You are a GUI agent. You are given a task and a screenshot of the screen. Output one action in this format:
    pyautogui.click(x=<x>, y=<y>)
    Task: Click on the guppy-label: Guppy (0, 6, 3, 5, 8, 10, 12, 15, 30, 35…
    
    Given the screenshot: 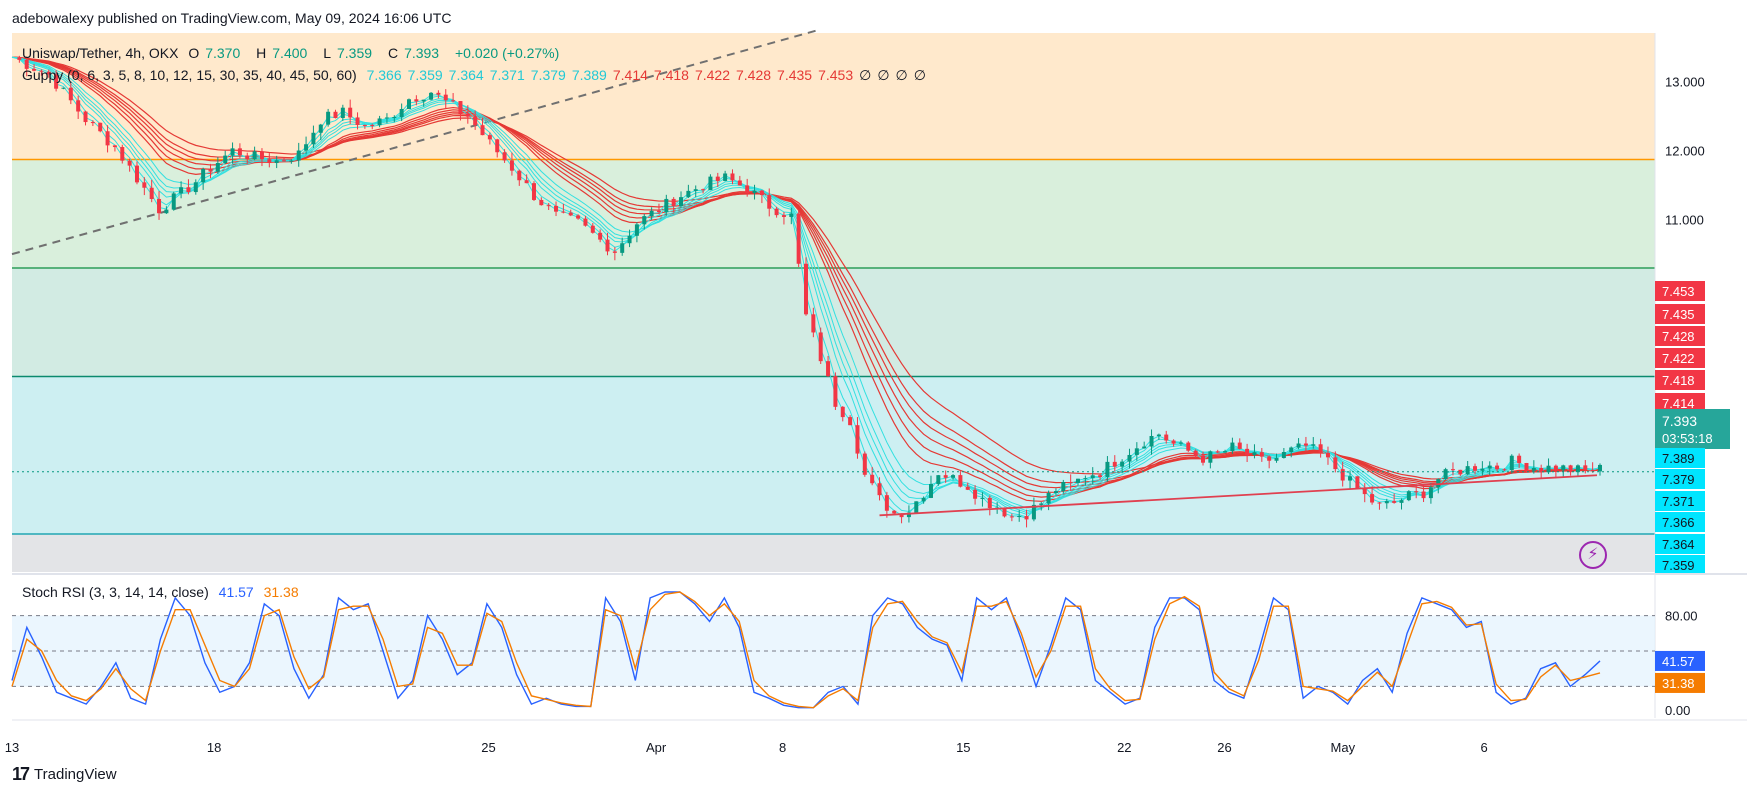 What is the action you would take?
    pyautogui.click(x=189, y=75)
    